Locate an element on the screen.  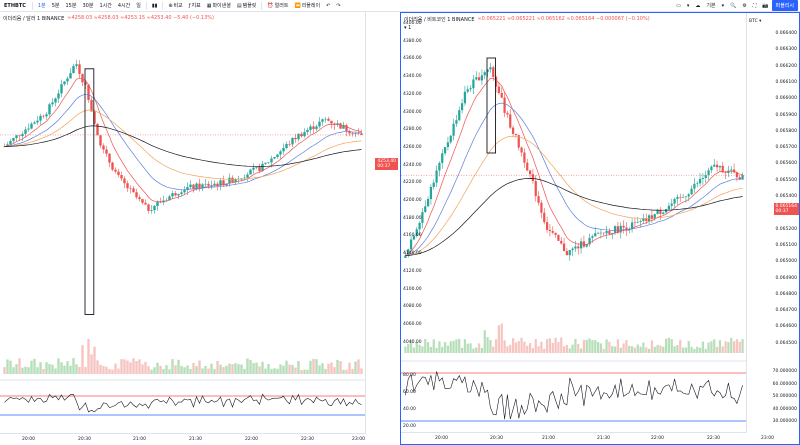
interval-15m-button: 15분 is located at coordinates (71, 6).